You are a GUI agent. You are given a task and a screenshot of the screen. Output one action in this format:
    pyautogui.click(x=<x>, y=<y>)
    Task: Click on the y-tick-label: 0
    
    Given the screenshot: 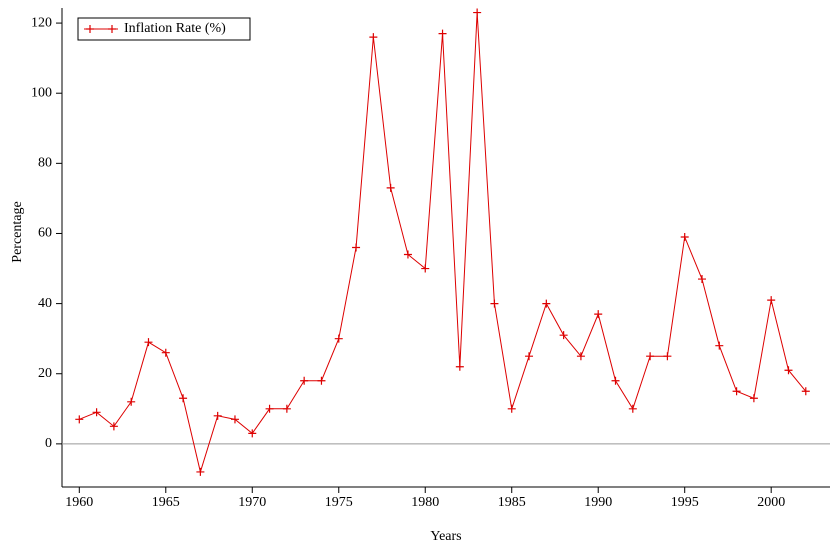 What is the action you would take?
    pyautogui.click(x=48, y=443)
    